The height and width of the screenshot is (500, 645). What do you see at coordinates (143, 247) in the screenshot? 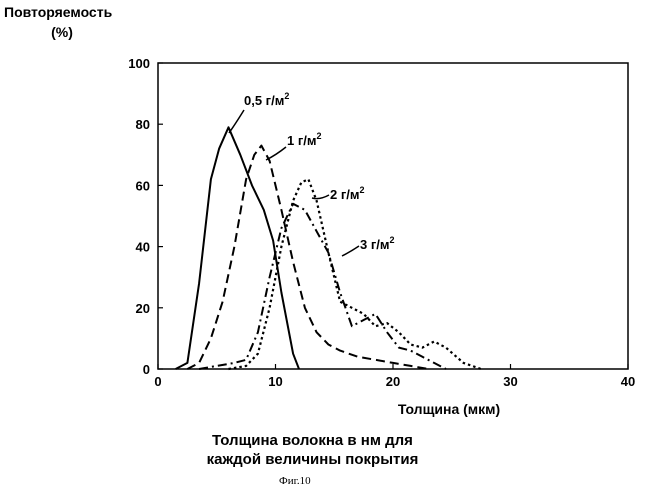
I see `y-tick-label: 40` at bounding box center [143, 247].